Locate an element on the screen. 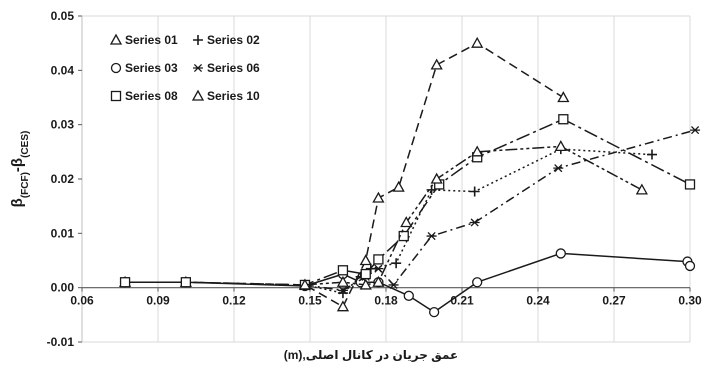 This screenshot has height=372, width=702. legend-item: Series 02 is located at coordinates (226, 40).